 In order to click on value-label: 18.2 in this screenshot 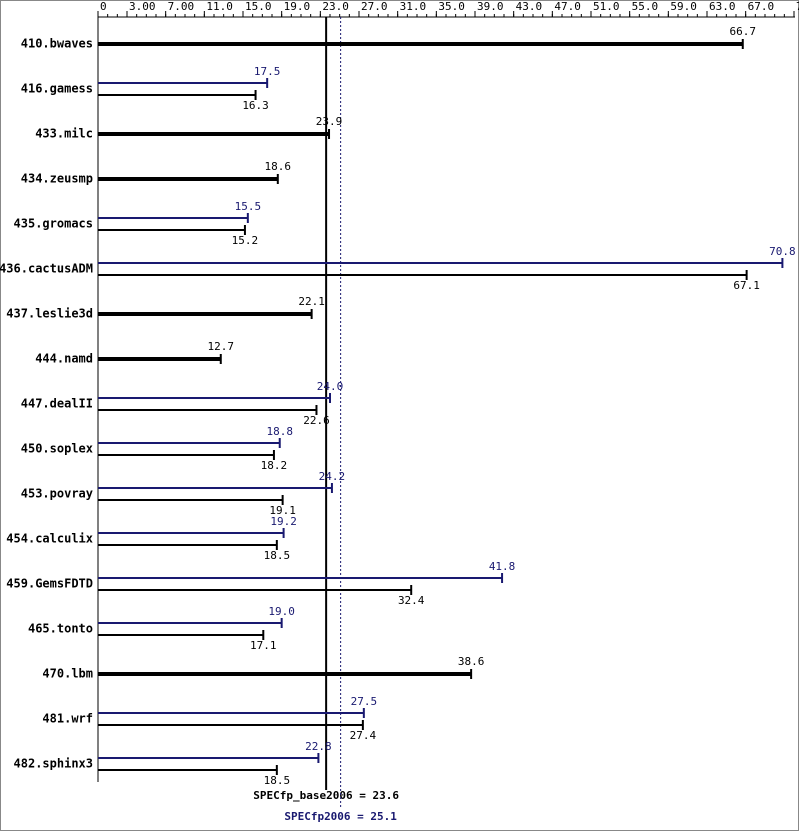, I will do `click(274, 465)`.